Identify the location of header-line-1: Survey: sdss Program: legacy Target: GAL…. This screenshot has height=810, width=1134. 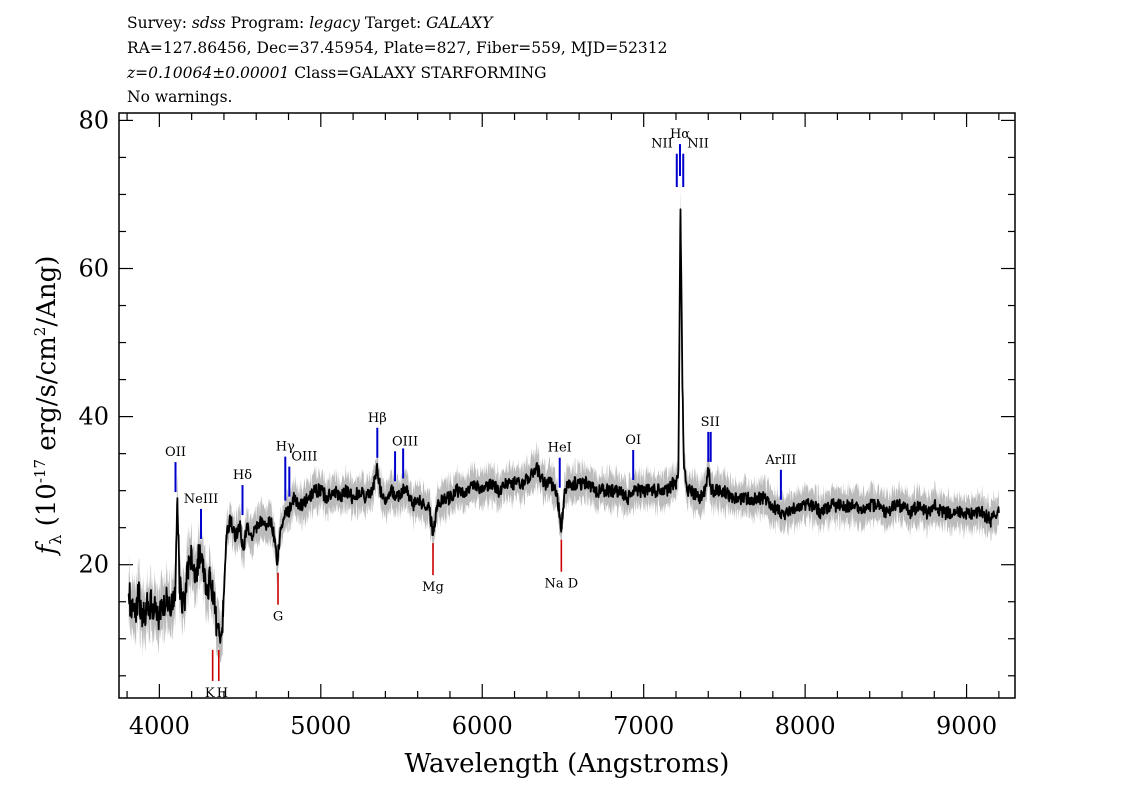
(310, 23).